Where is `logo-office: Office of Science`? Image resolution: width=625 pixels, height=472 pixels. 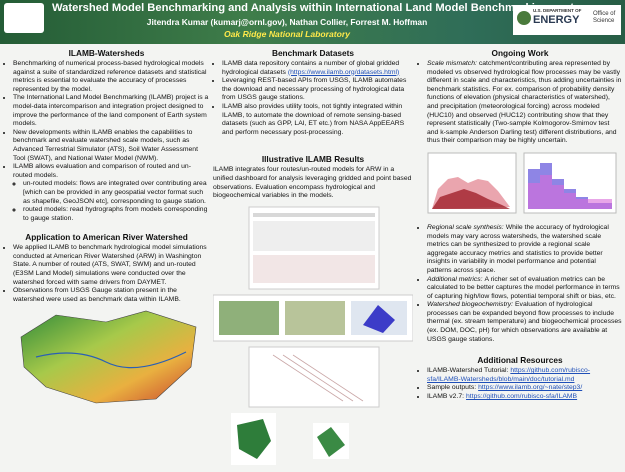
logo-office: Office of Science is located at coordinates (604, 17).